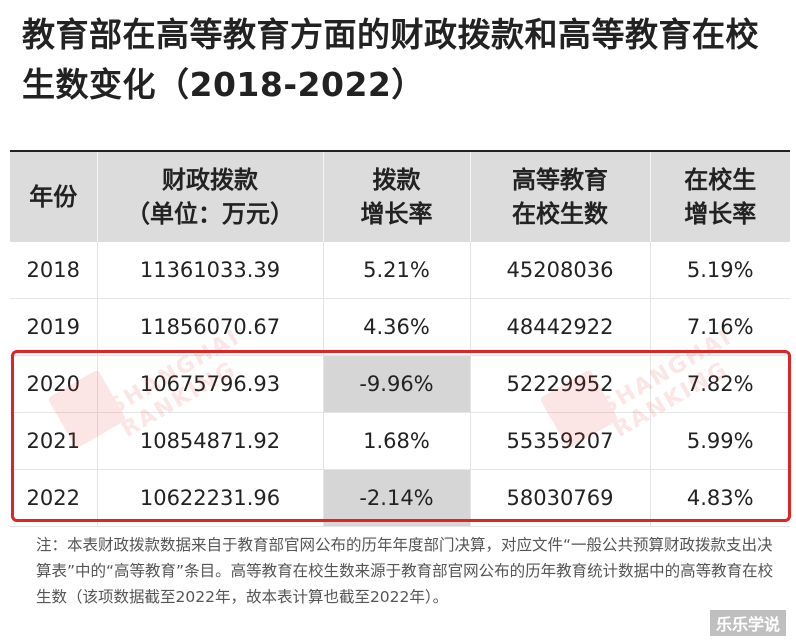 The width and height of the screenshot is (796, 644). What do you see at coordinates (396, 270) in the screenshot?
I see `cell-funding-growth: 5.21%` at bounding box center [396, 270].